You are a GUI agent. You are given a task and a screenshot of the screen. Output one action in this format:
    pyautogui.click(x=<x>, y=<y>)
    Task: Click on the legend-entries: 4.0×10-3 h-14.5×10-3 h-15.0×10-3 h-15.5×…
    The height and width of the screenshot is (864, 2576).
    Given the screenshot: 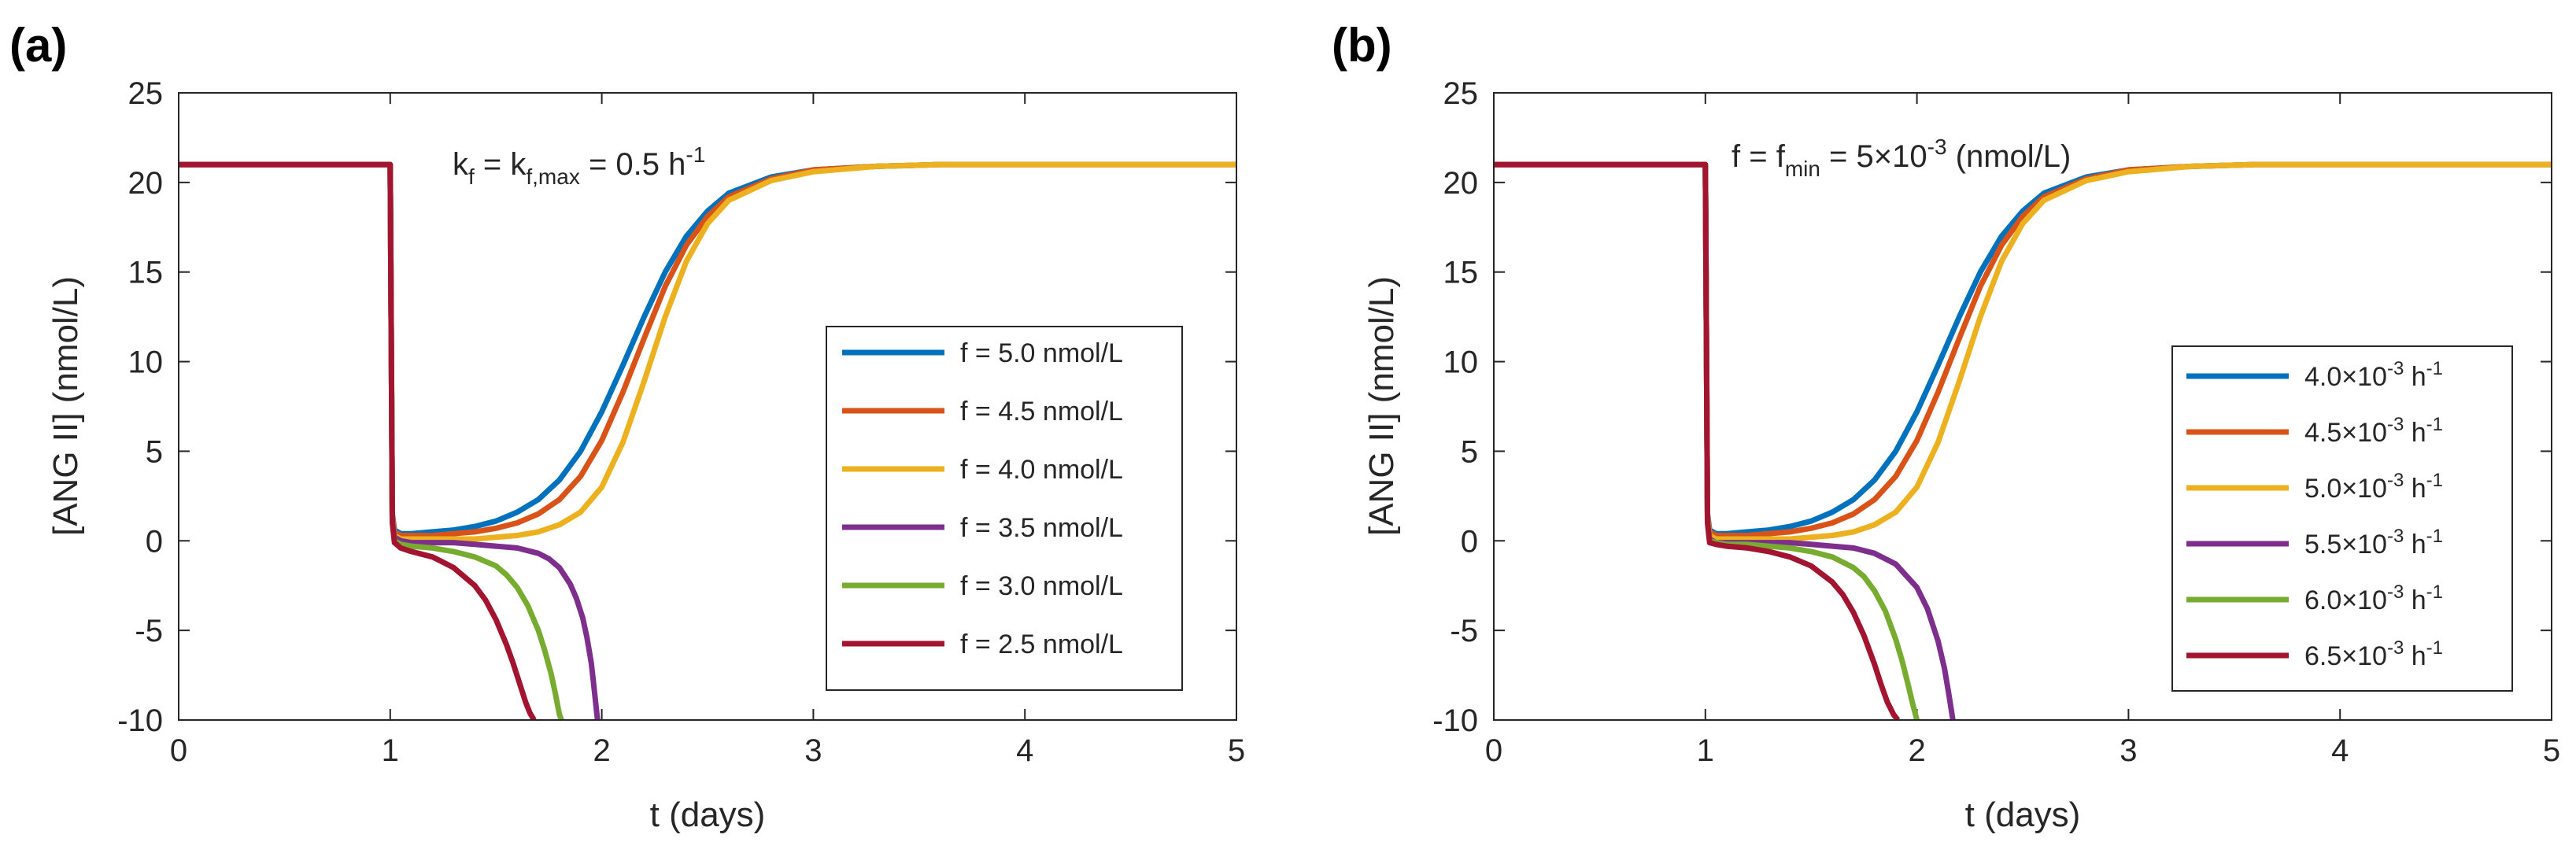 What is the action you would take?
    pyautogui.click(x=2314, y=514)
    